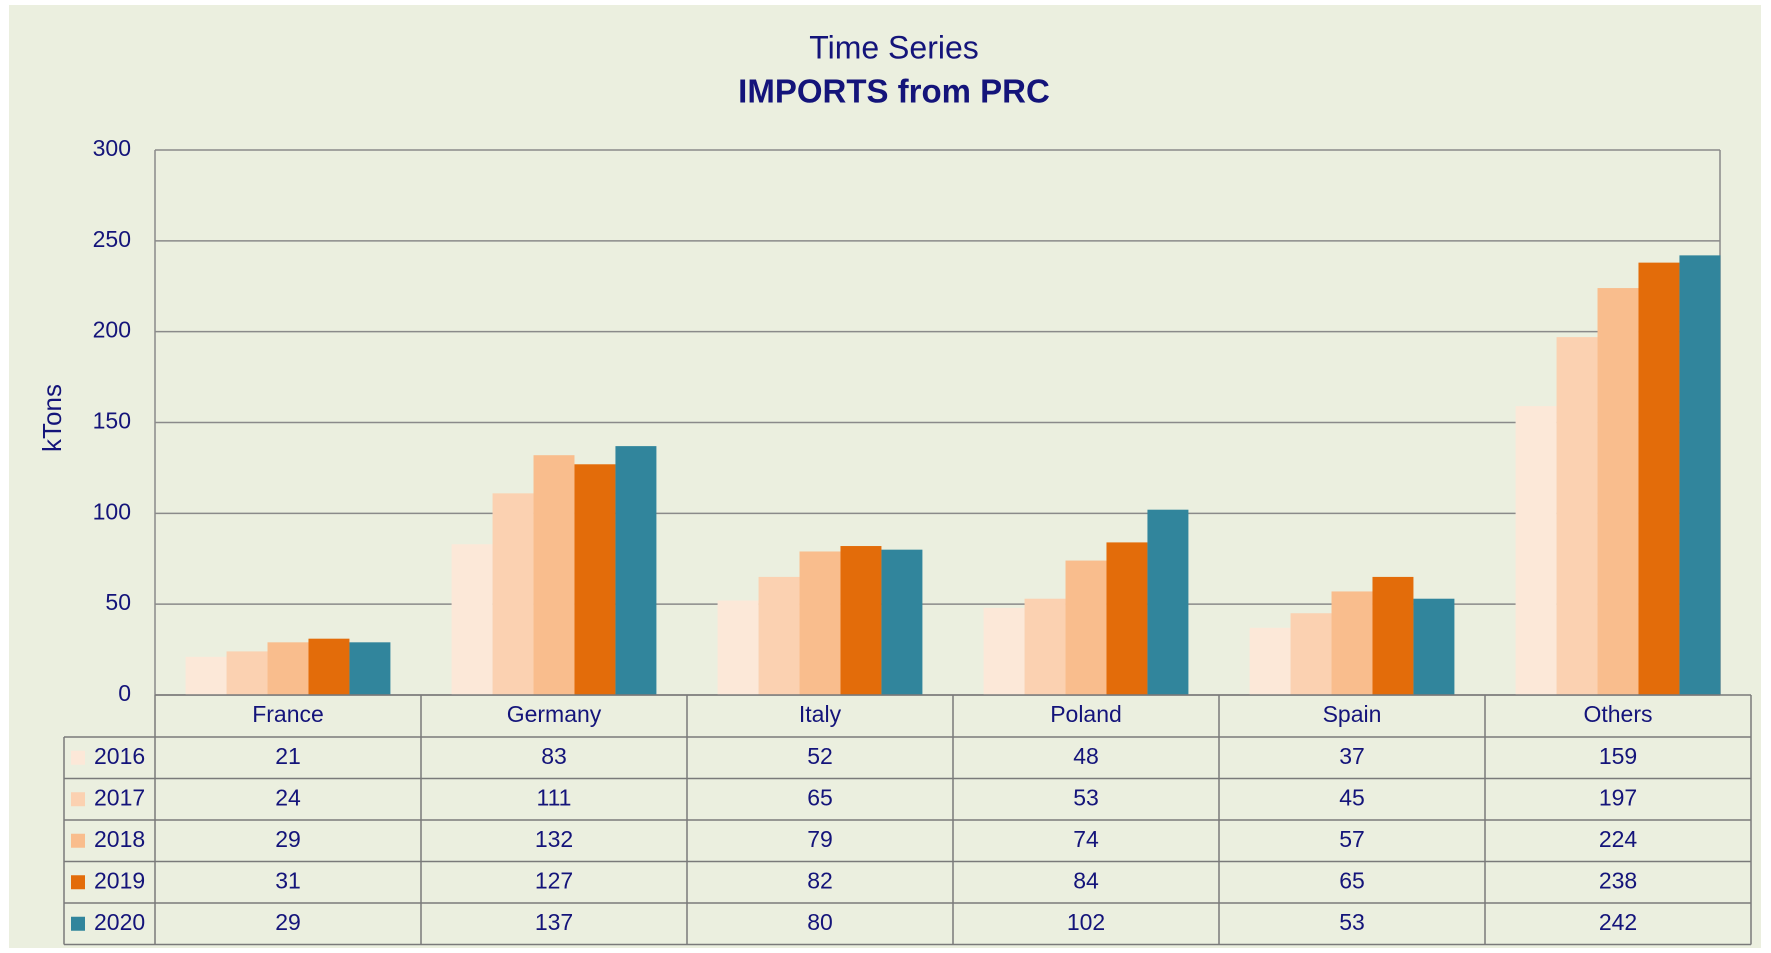 The height and width of the screenshot is (953, 1771). I want to click on y-axis-label: kTons, so click(52, 418).